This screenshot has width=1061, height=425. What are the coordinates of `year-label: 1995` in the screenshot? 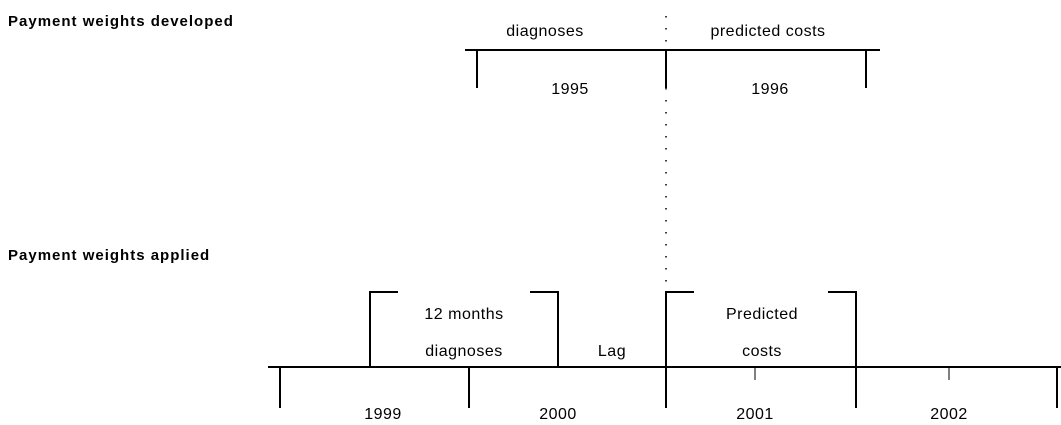 It's located at (570, 89).